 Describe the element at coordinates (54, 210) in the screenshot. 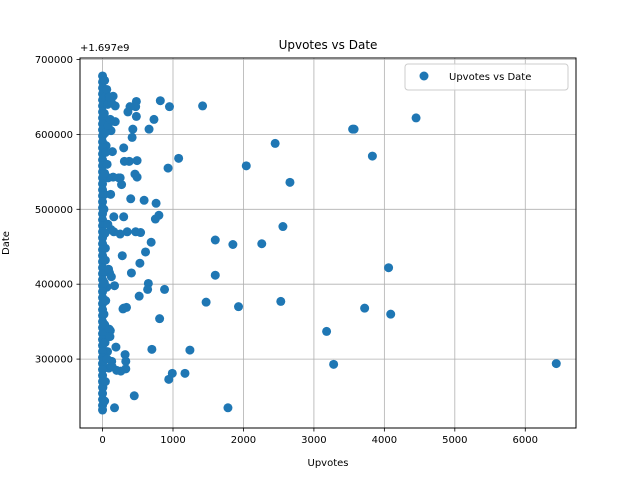

I see `y-tick-label: 500000` at that location.